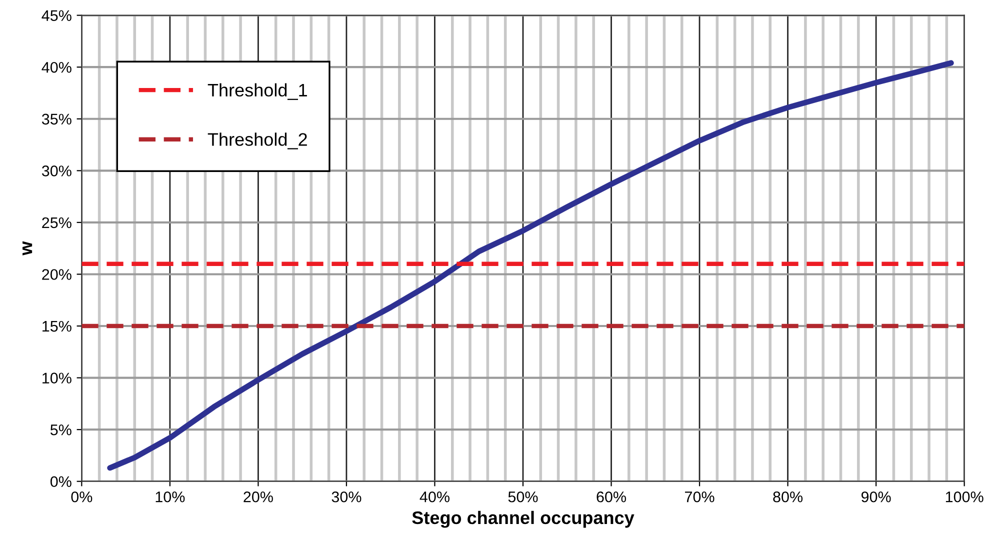  What do you see at coordinates (57, 67) in the screenshot?
I see `y-tick-label: 40%` at bounding box center [57, 67].